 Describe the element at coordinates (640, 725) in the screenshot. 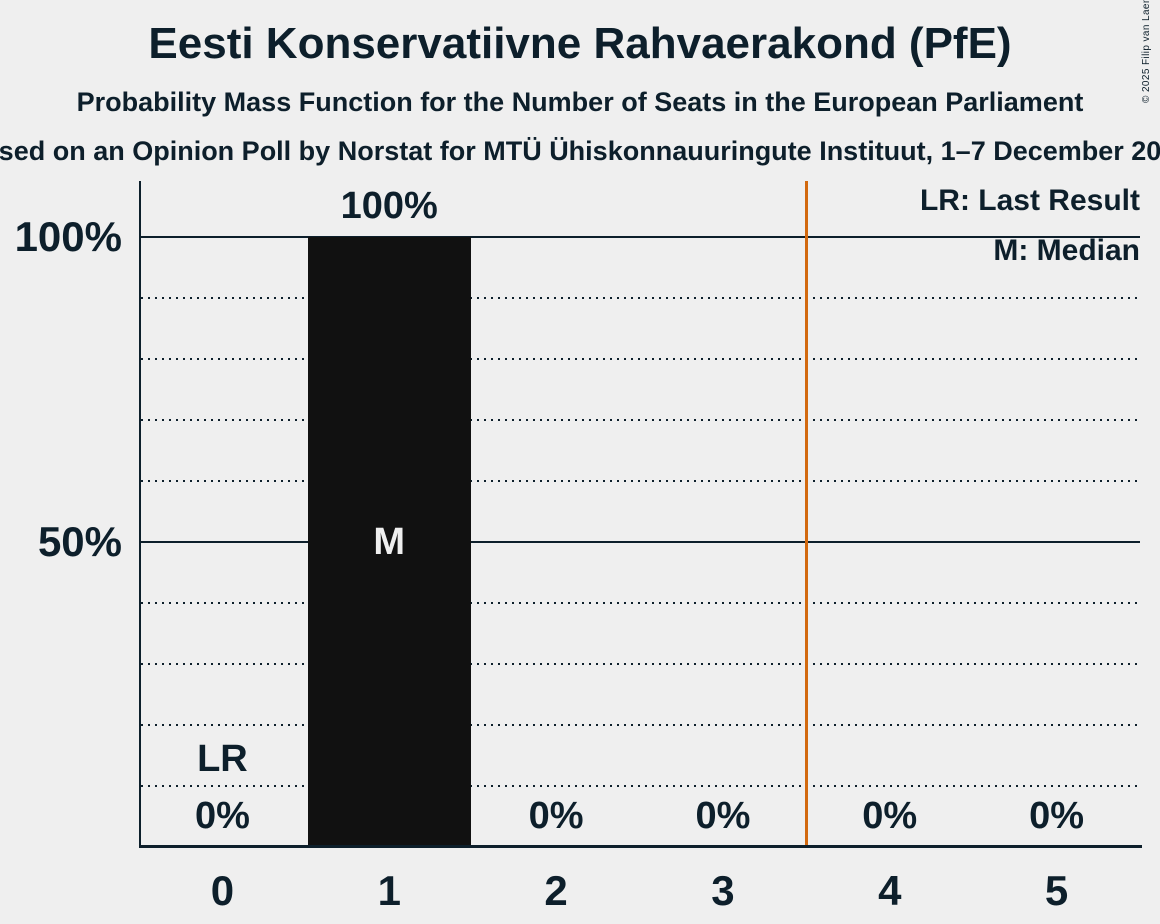

I see `gridline-20pct` at that location.